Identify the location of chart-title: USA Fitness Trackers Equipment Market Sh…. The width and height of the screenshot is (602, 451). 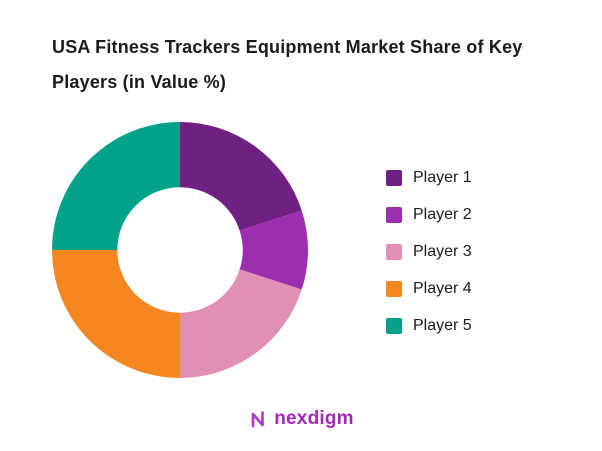
(287, 65).